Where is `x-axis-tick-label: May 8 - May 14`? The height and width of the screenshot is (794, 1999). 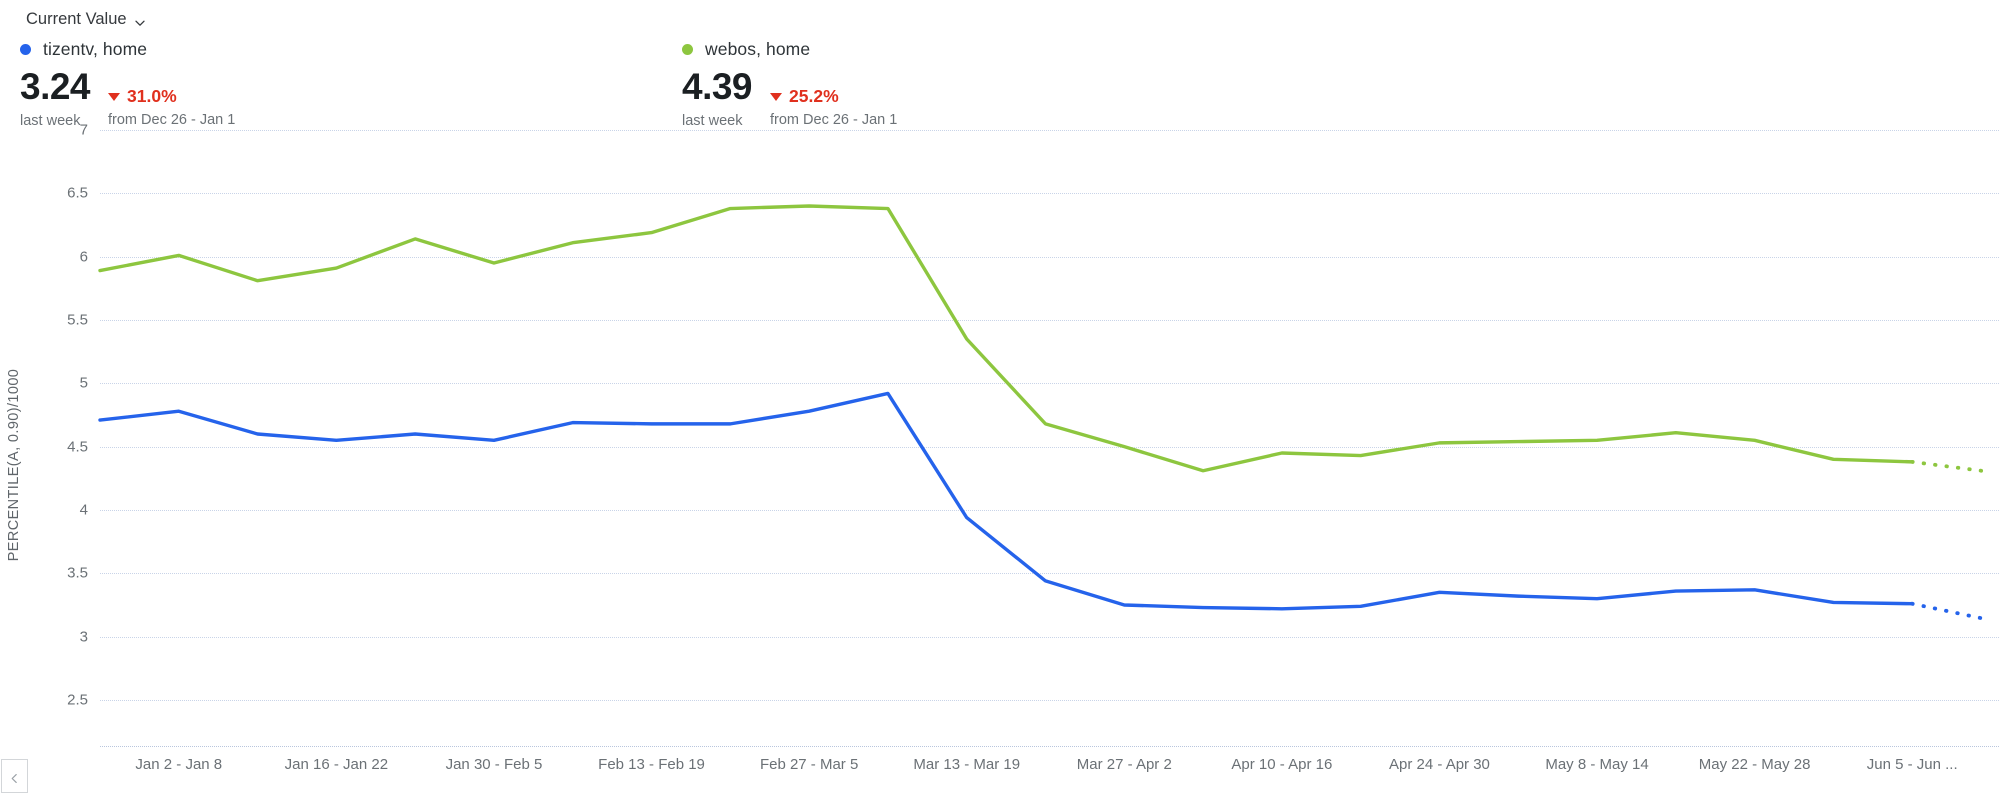
x-axis-tick-label: May 8 - May 14 is located at coordinates (1597, 764).